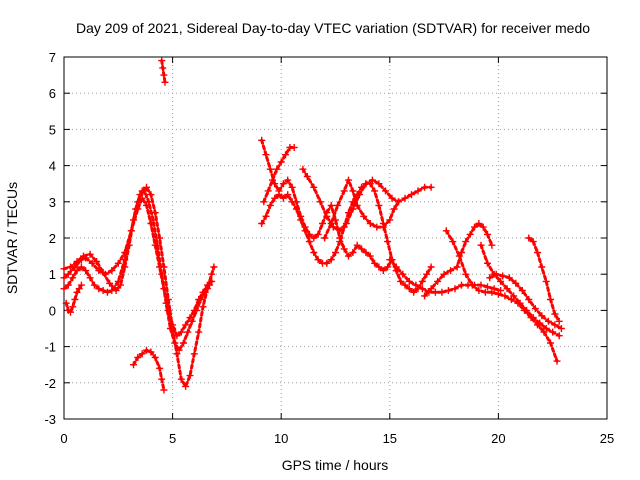 The image size is (640, 480). Describe the element at coordinates (52, 166) in the screenshot. I see `y-tick-label: 4` at that location.